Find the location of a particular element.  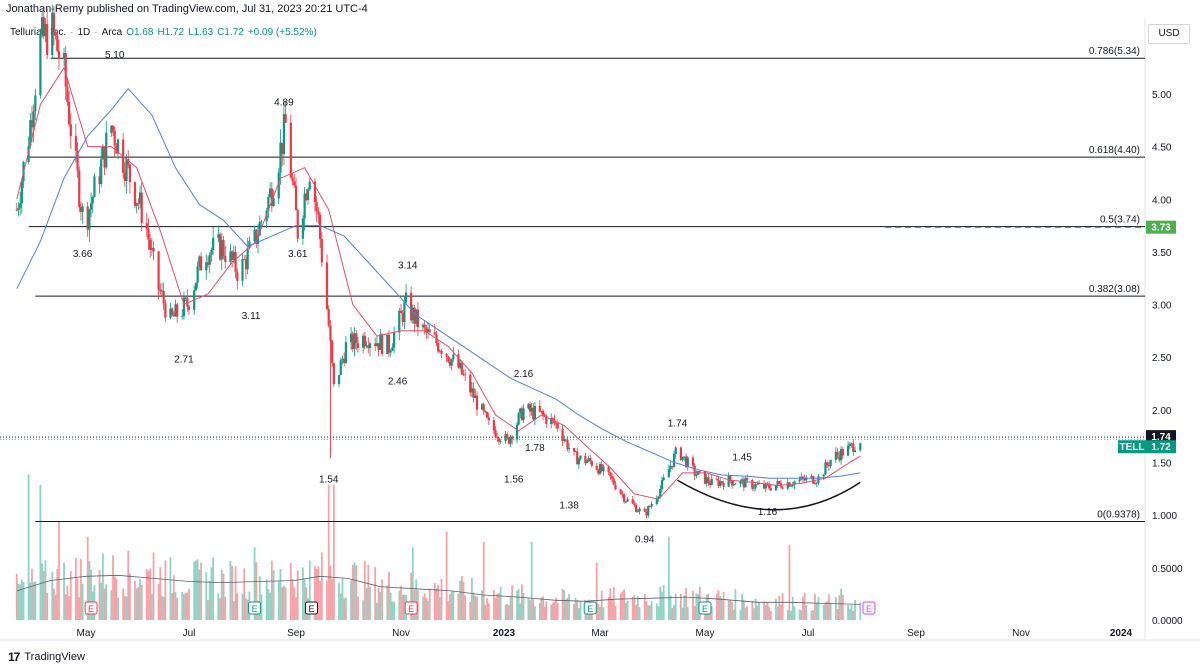

price-annotation: 1.54 is located at coordinates (329, 479).